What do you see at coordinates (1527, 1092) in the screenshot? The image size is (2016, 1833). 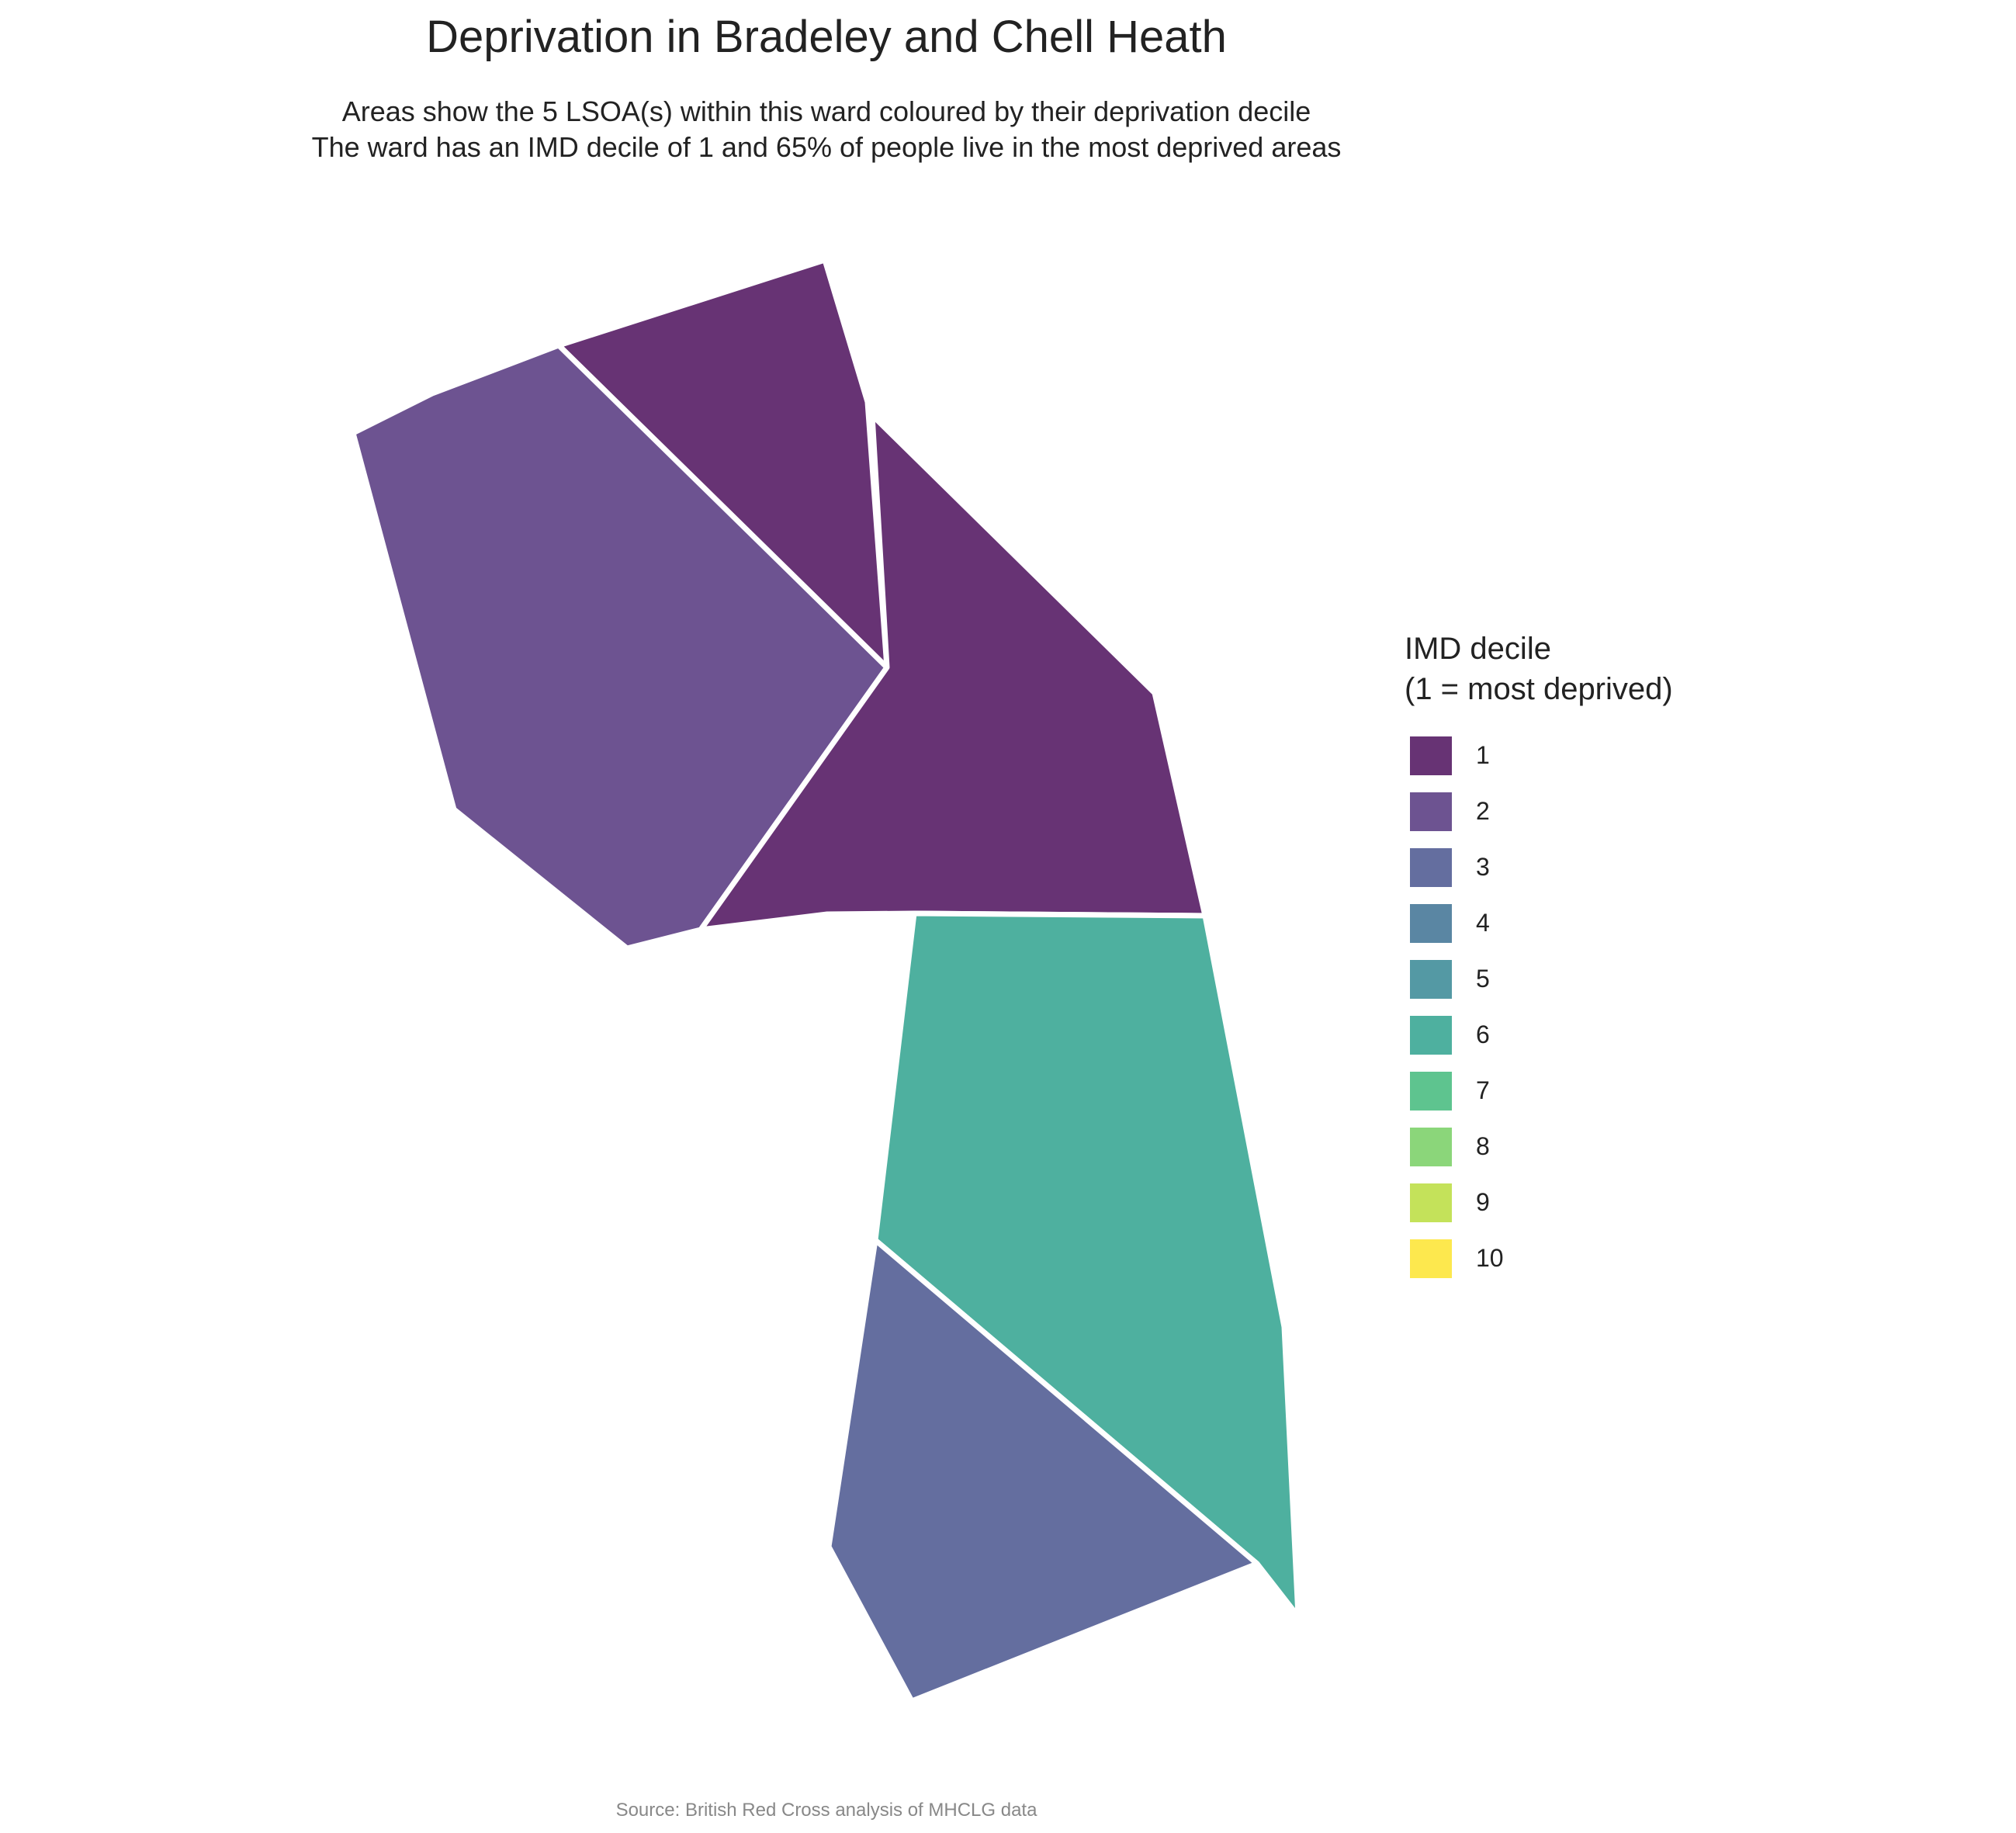 I see `legend-item: 7` at bounding box center [1527, 1092].